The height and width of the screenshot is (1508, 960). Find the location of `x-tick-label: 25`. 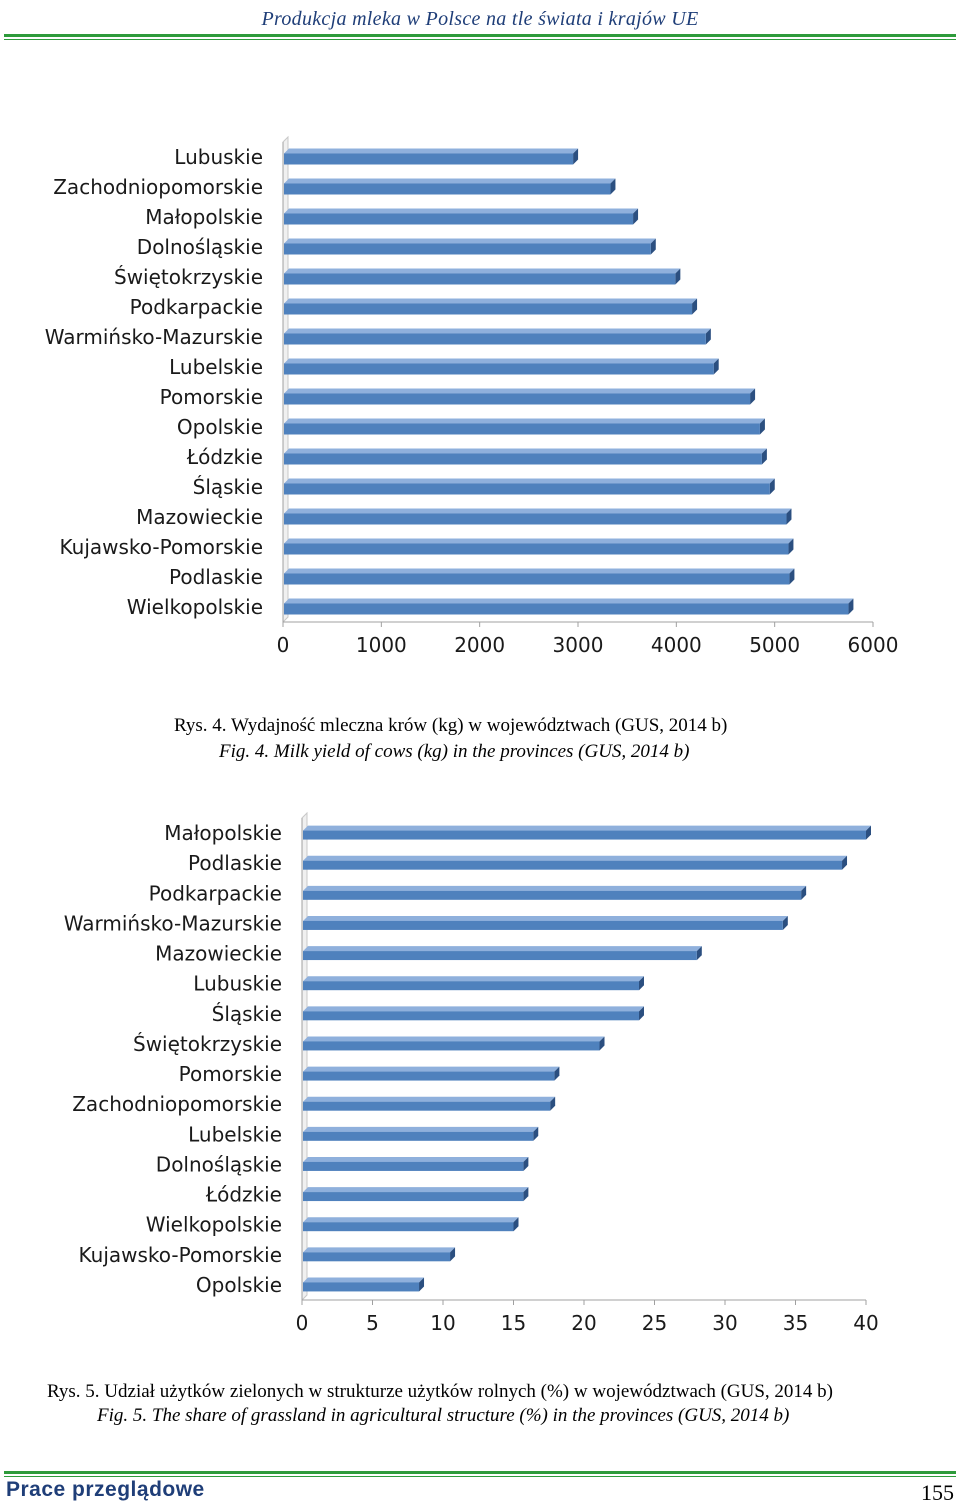

x-tick-label: 25 is located at coordinates (654, 1323).